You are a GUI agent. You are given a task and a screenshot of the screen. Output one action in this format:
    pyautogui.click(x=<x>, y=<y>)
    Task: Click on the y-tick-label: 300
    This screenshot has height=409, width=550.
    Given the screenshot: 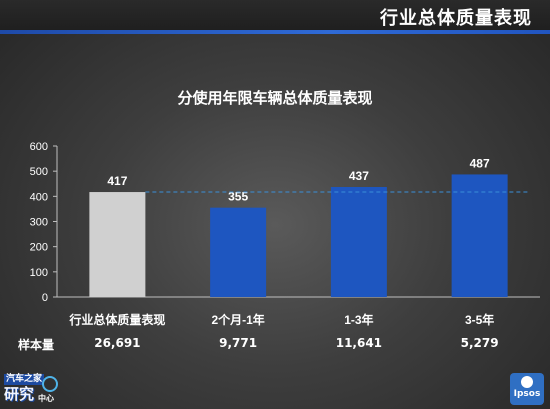 What is the action you would take?
    pyautogui.click(x=39, y=223)
    